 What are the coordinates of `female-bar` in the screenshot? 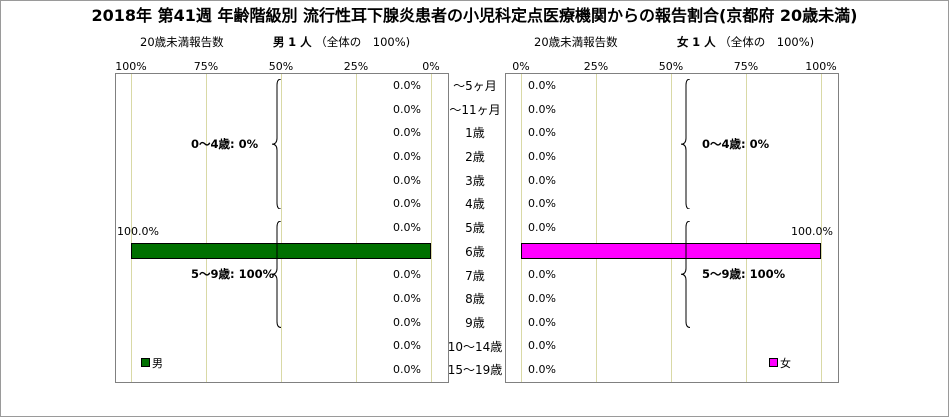 It's located at (671, 250).